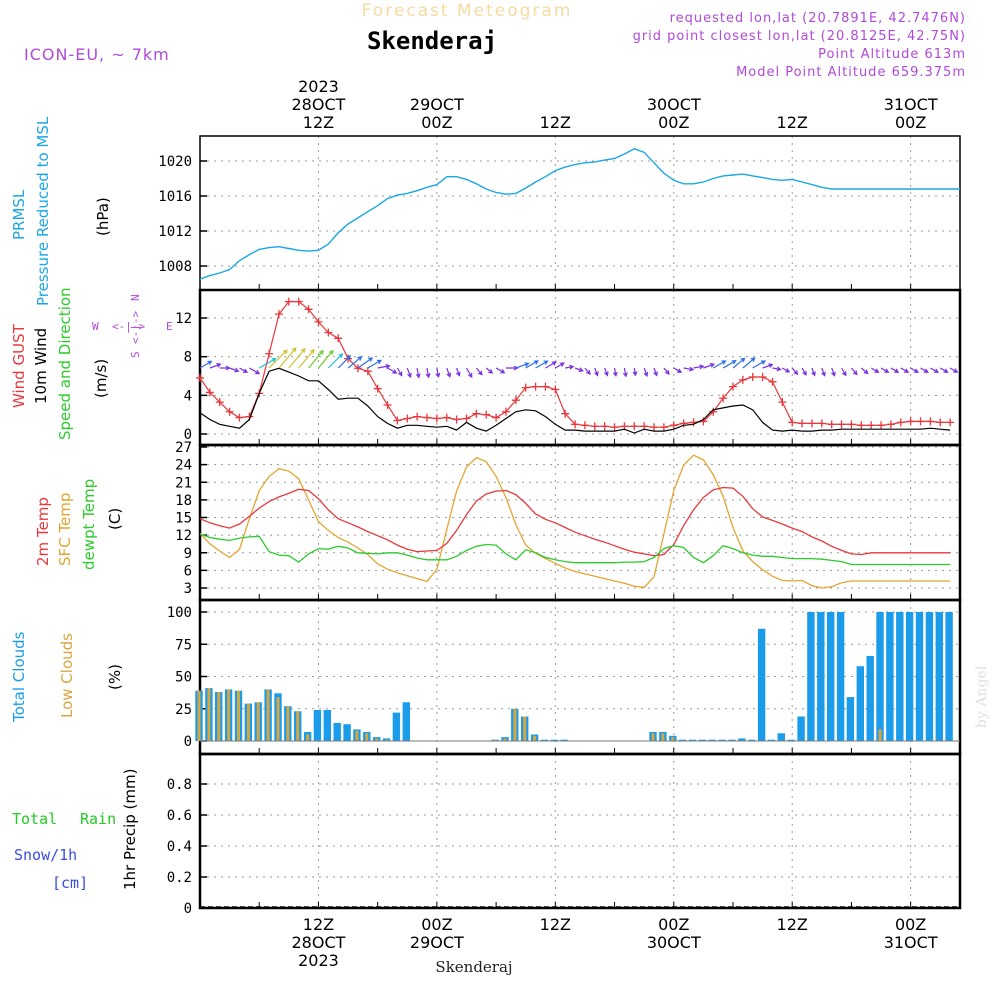 This screenshot has width=1000, height=1000. I want to click on y-tick-label: 12, so click(183, 536).